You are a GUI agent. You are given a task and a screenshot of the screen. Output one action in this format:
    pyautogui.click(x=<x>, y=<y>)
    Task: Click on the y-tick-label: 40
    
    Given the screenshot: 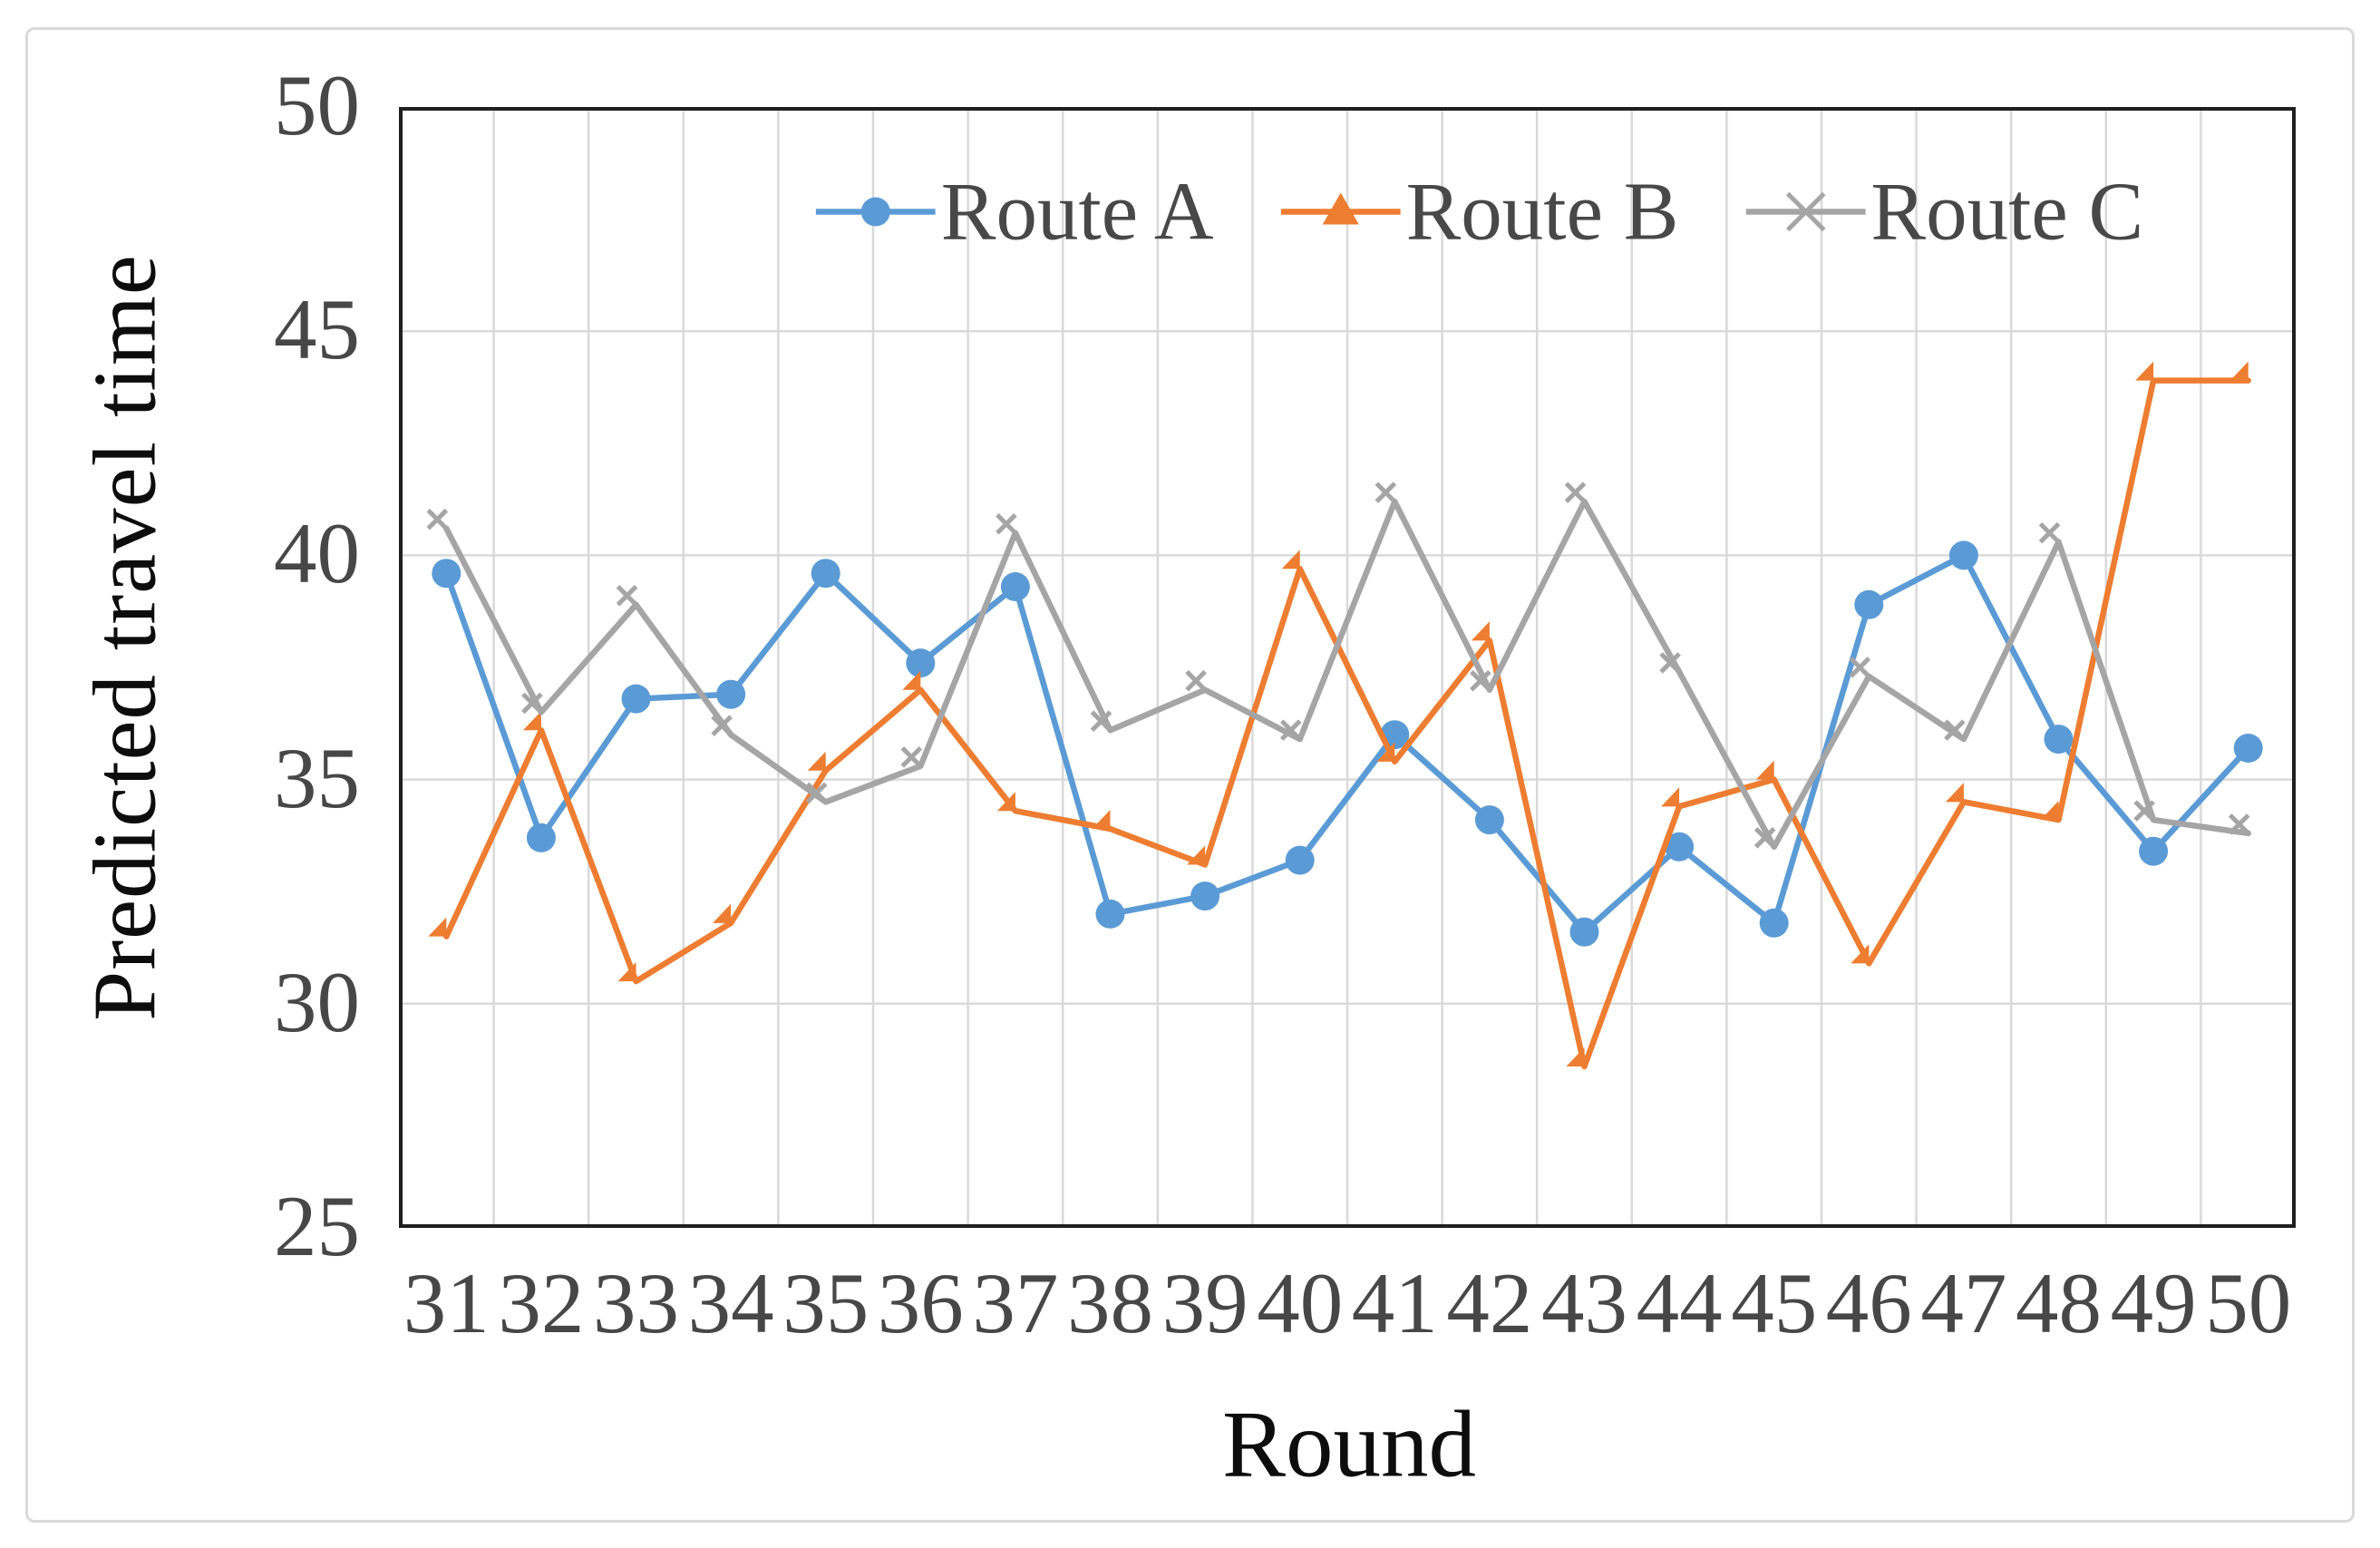 What is the action you would take?
    pyautogui.click(x=317, y=553)
    